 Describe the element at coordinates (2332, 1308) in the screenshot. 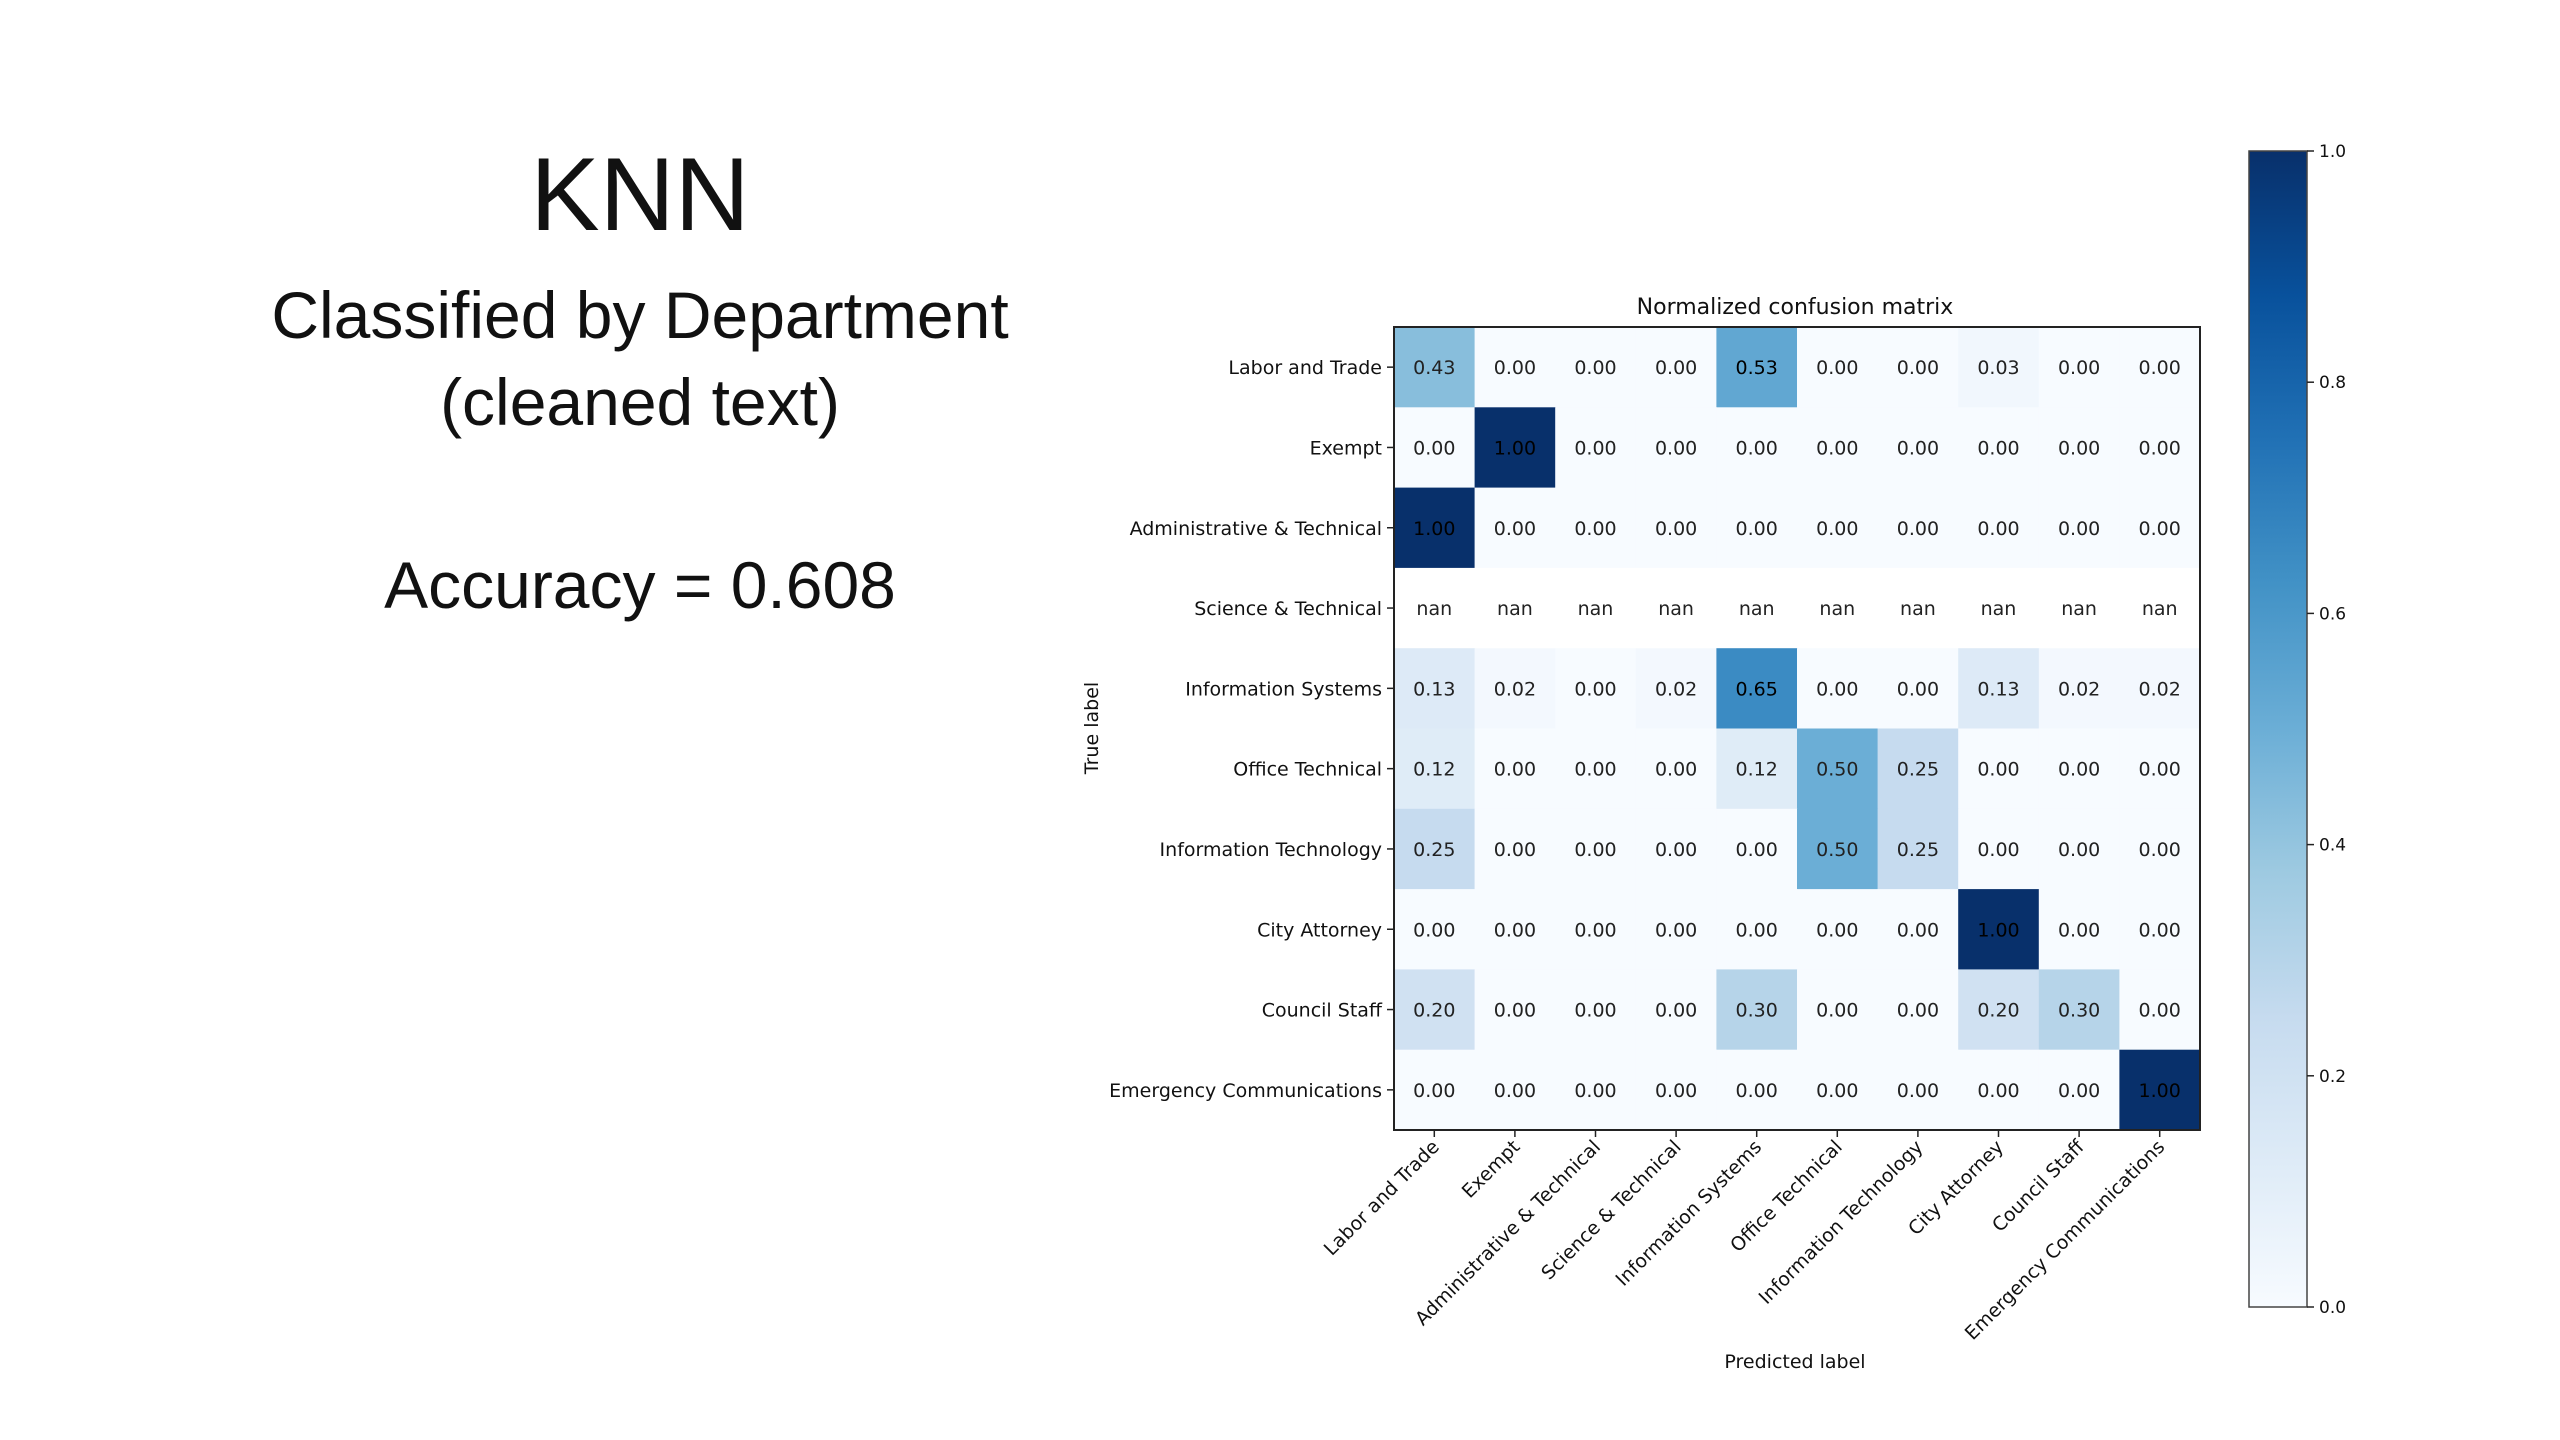

I see `colorbar-tick-label: 0.0` at that location.